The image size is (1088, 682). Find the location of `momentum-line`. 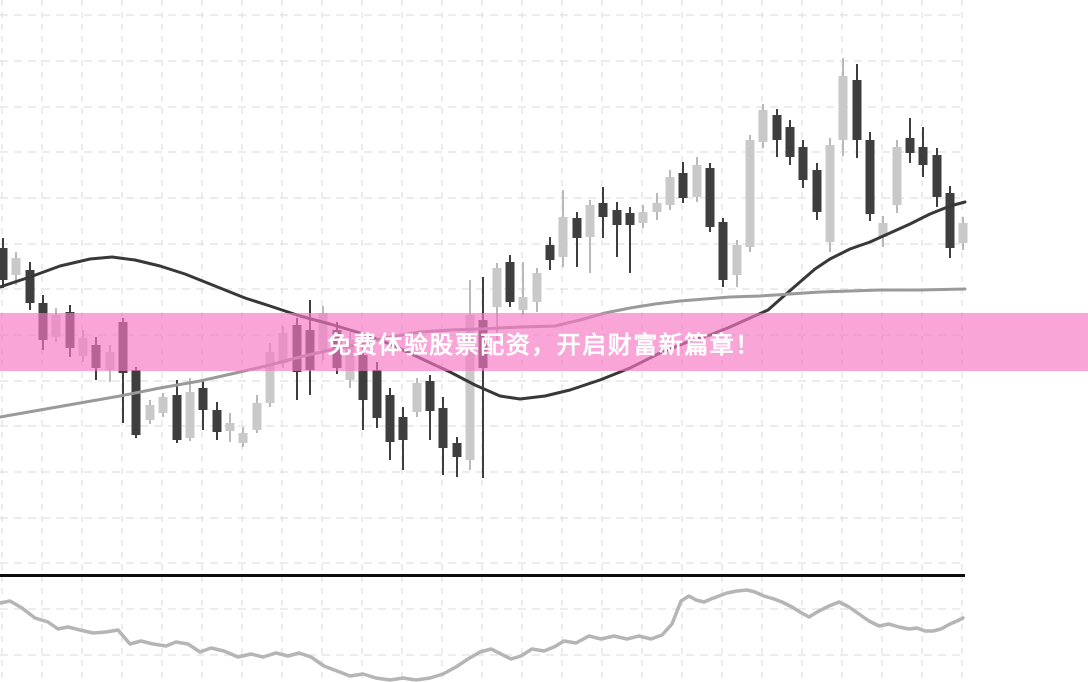

momentum-line is located at coordinates (482, 635).